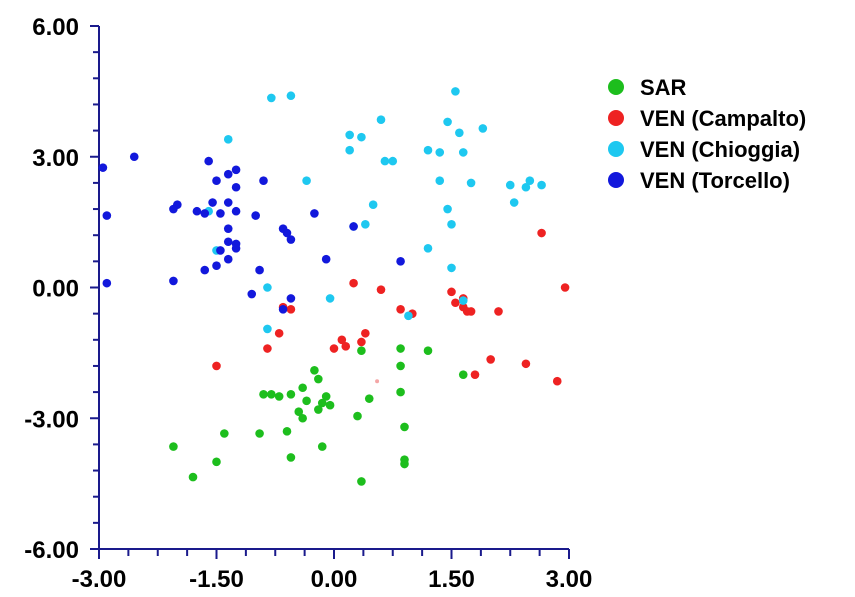 Image resolution: width=855 pixels, height=597 pixels. I want to click on series-ven-torcello, so click(251, 233).